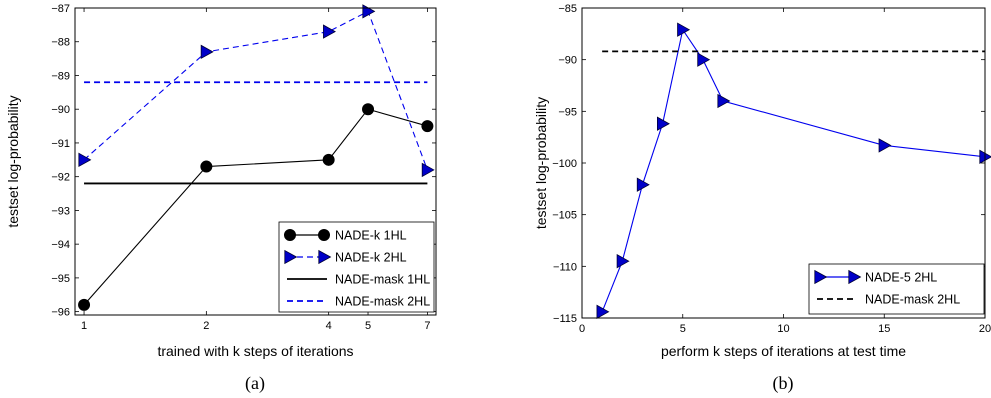 Image resolution: width=991 pixels, height=398 pixels. What do you see at coordinates (371, 236) in the screenshot?
I see `legend-label: NADE-k 1HL` at bounding box center [371, 236].